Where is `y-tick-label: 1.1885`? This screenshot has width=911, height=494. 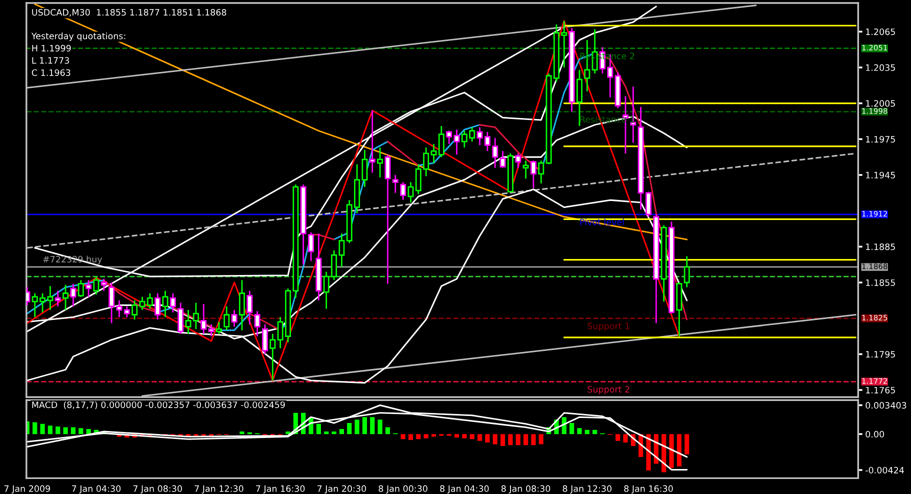 y-tick-label: 1.1885 is located at coordinates (880, 246).